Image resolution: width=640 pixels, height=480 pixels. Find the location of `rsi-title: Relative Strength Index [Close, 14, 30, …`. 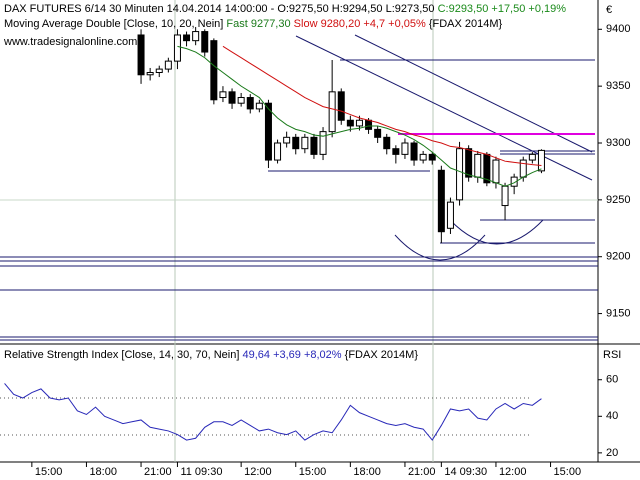

rsi-title: Relative Strength Index [Close, 14, 30, … is located at coordinates (121, 355).